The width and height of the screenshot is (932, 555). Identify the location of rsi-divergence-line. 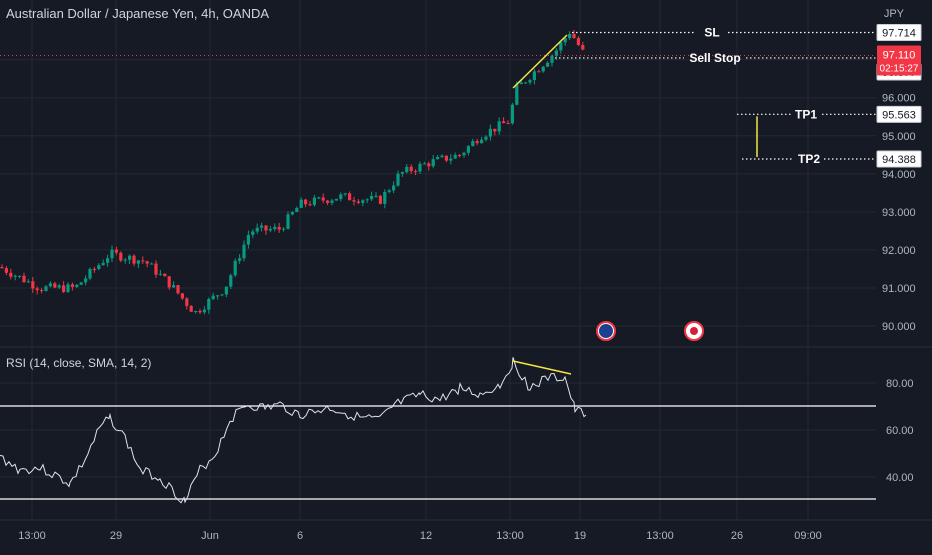
(542, 367).